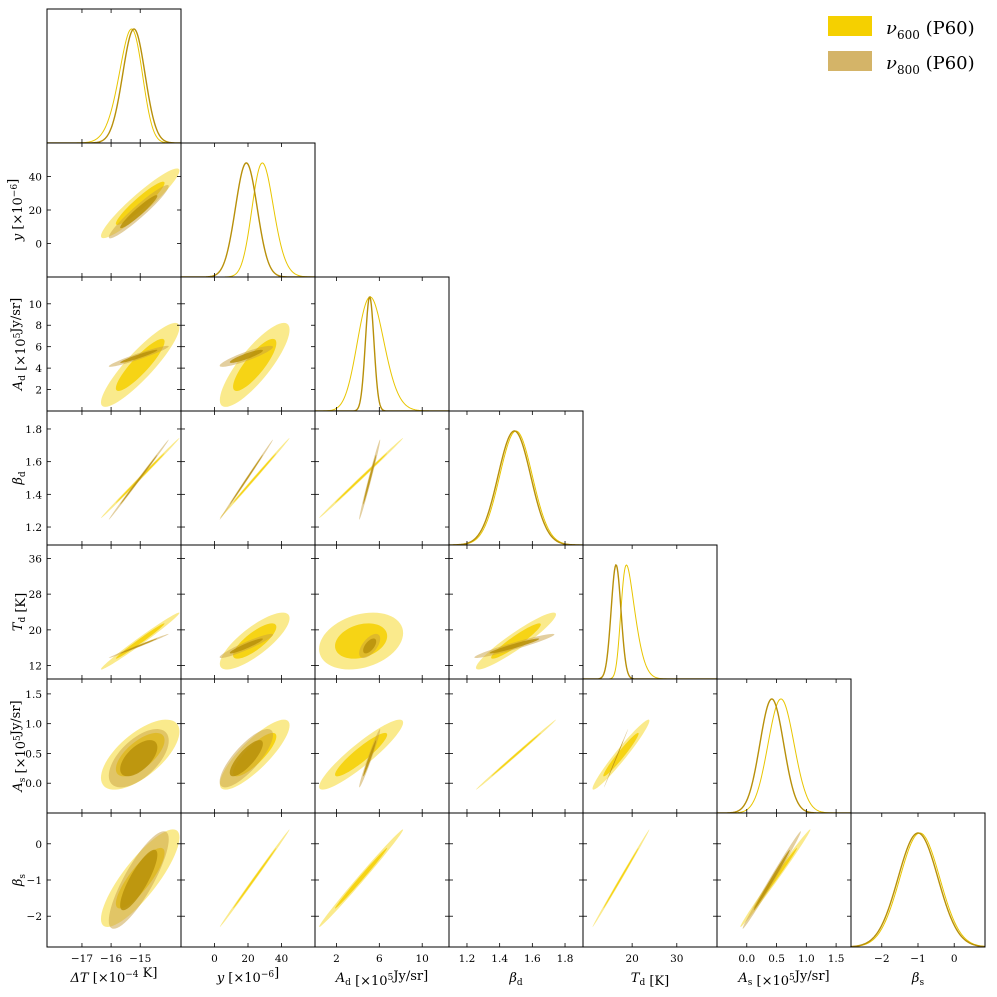 The image size is (997, 997). I want to click on panel-As-bd, so click(515, 754).